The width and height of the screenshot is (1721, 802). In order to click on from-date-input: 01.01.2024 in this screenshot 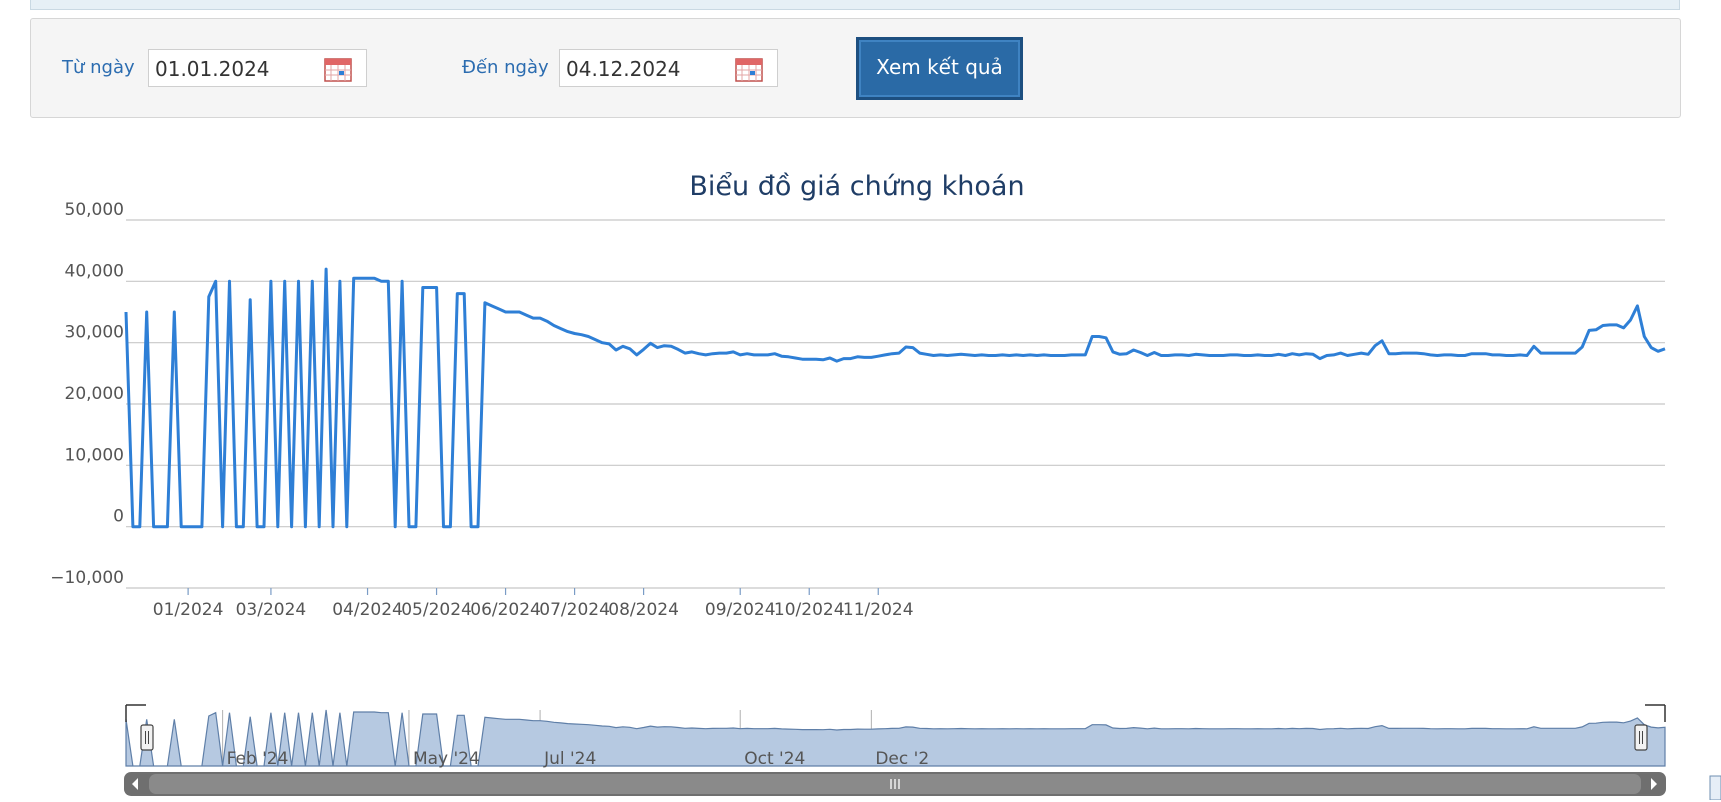, I will do `click(257, 68)`.